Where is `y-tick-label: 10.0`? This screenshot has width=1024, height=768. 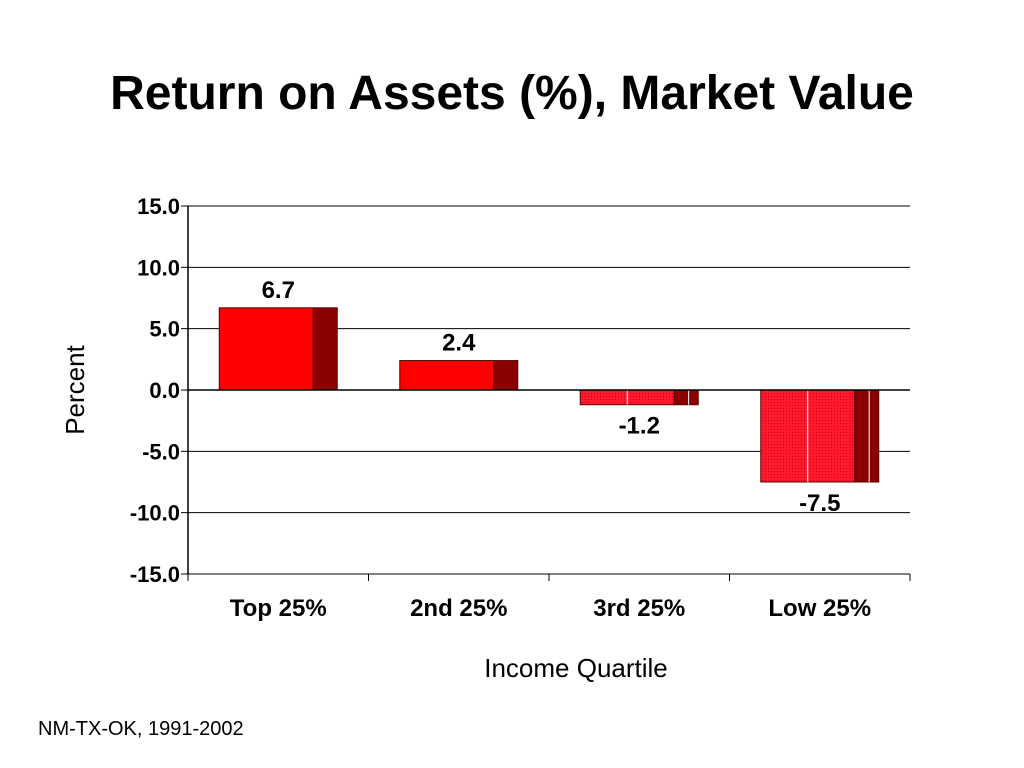 y-tick-label: 10.0 is located at coordinates (158, 267).